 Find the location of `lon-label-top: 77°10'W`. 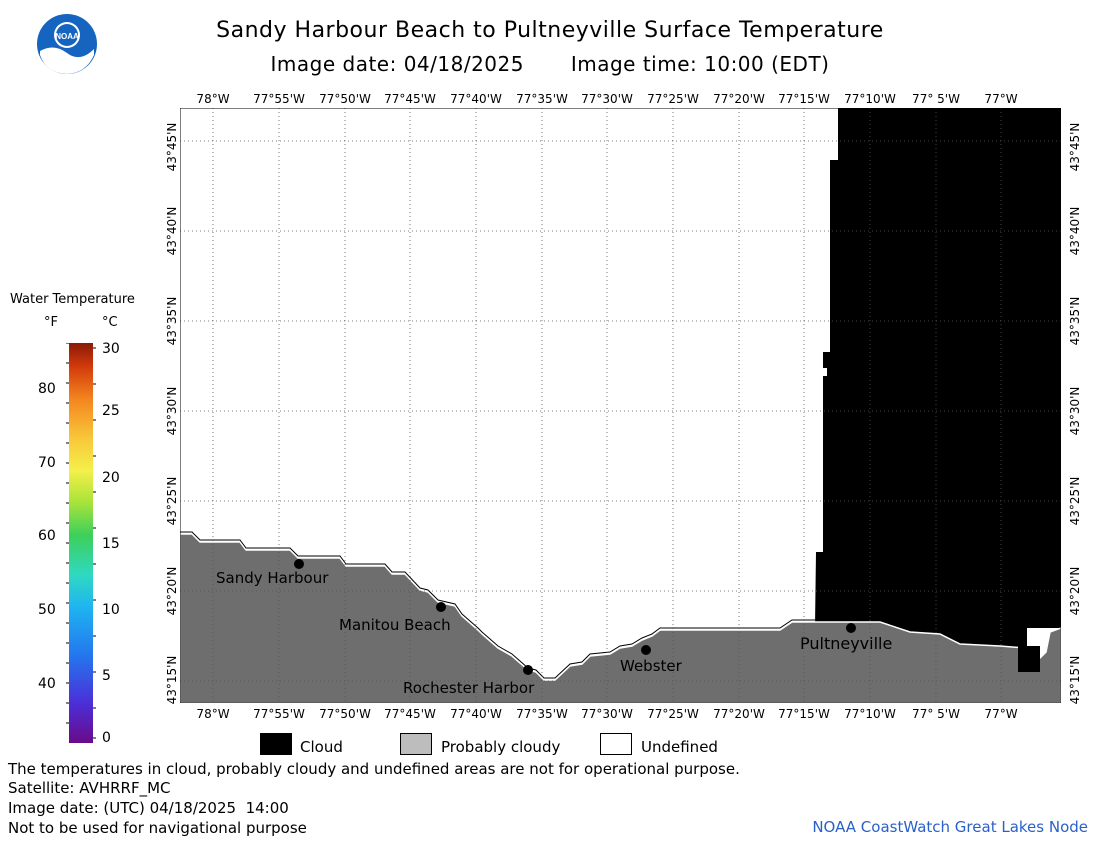

lon-label-top: 77°10'W is located at coordinates (870, 99).